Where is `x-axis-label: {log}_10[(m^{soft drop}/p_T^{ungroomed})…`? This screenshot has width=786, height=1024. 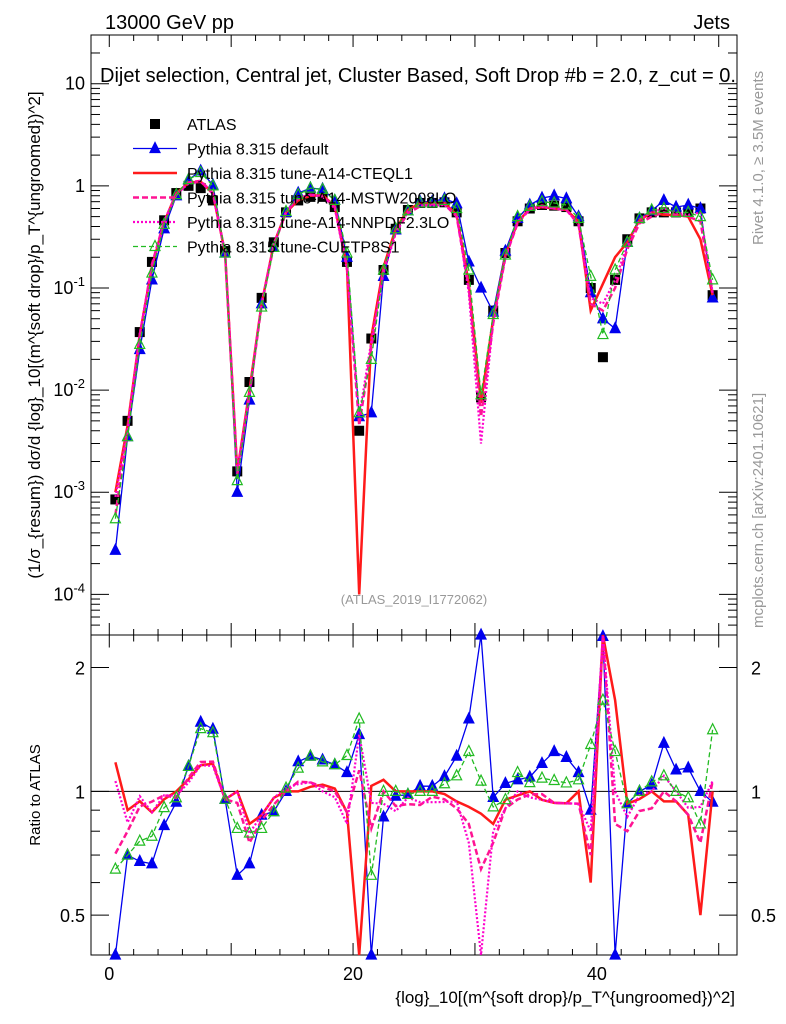 x-axis-label: {log}_10[(m^{soft drop}/p_T^{ungroomed})… is located at coordinates (565, 997).